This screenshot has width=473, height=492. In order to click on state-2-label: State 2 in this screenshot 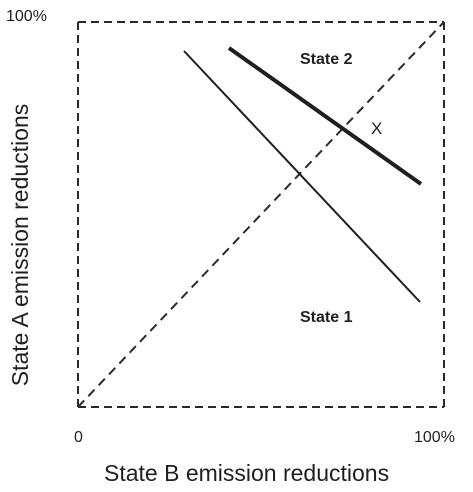, I will do `click(326, 59)`.